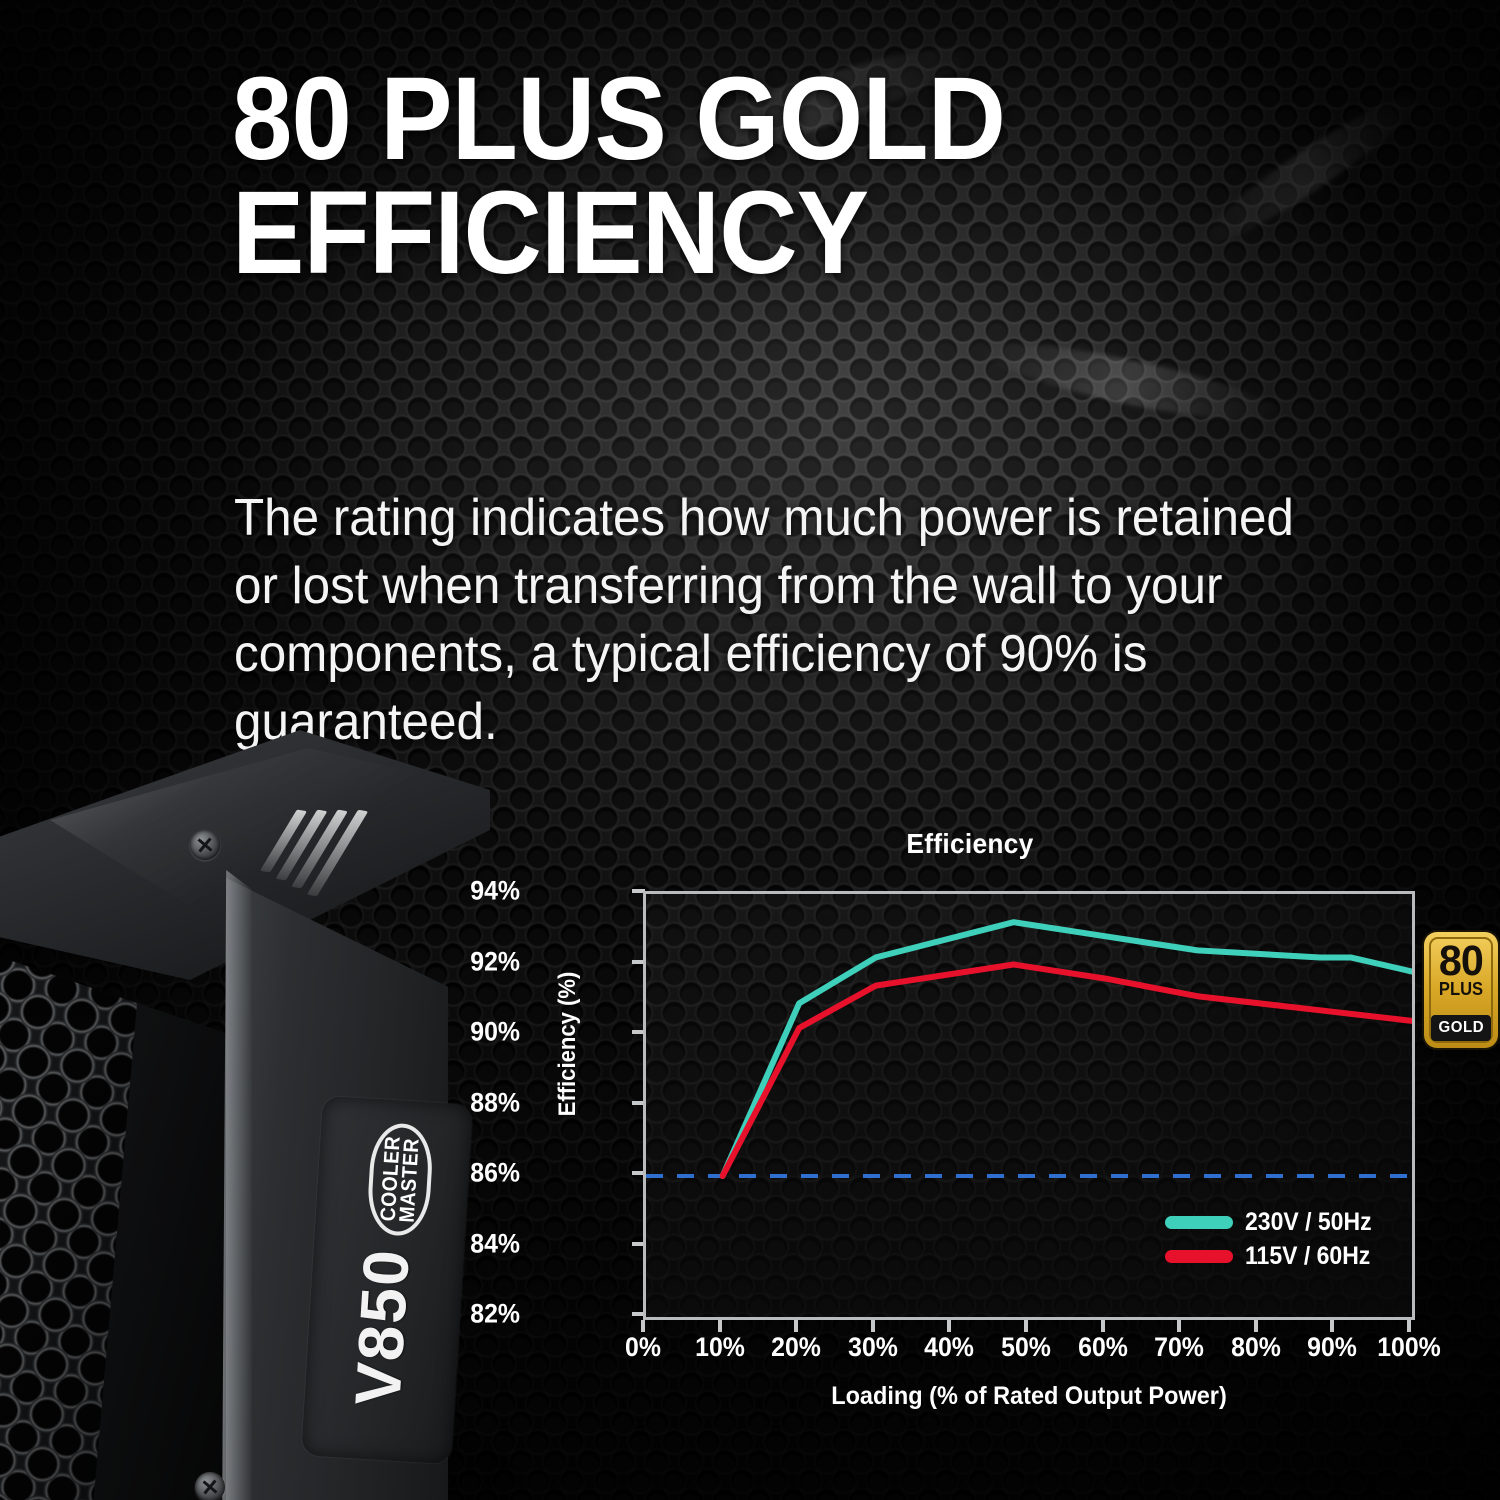 The image size is (1500, 1500). Describe the element at coordinates (237, 1185) in the screenshot. I see `psu-side-edge-highlight` at that location.